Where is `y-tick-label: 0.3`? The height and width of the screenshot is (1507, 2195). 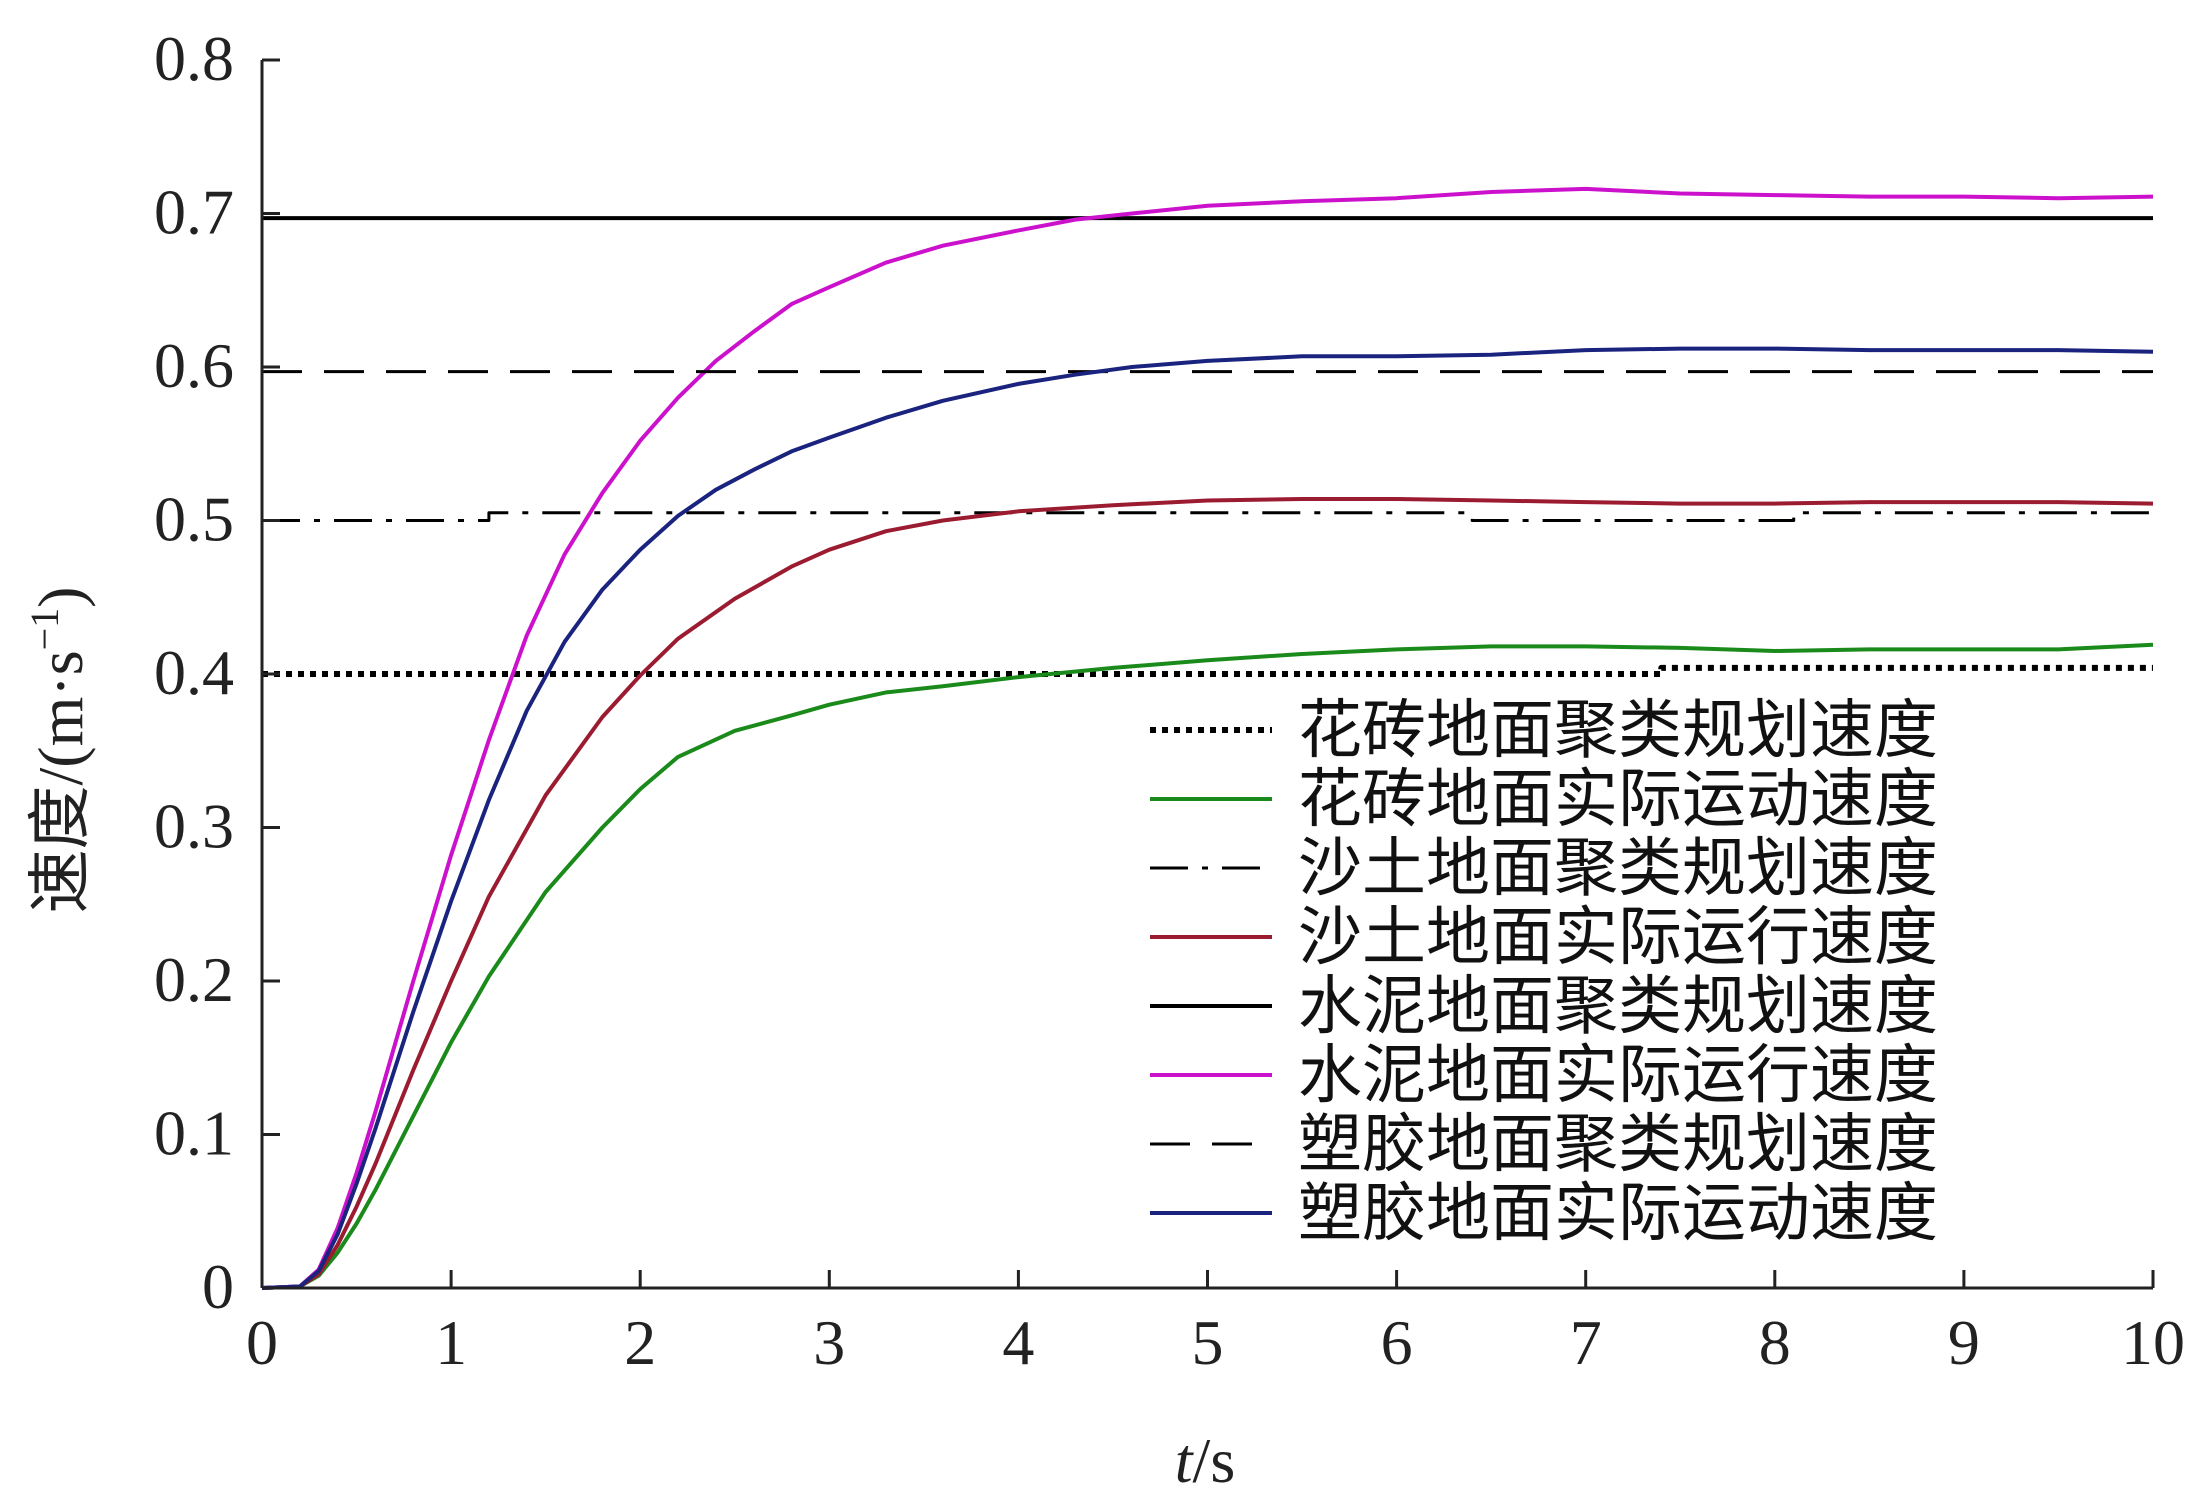 y-tick-label: 0.3 is located at coordinates (194, 826).